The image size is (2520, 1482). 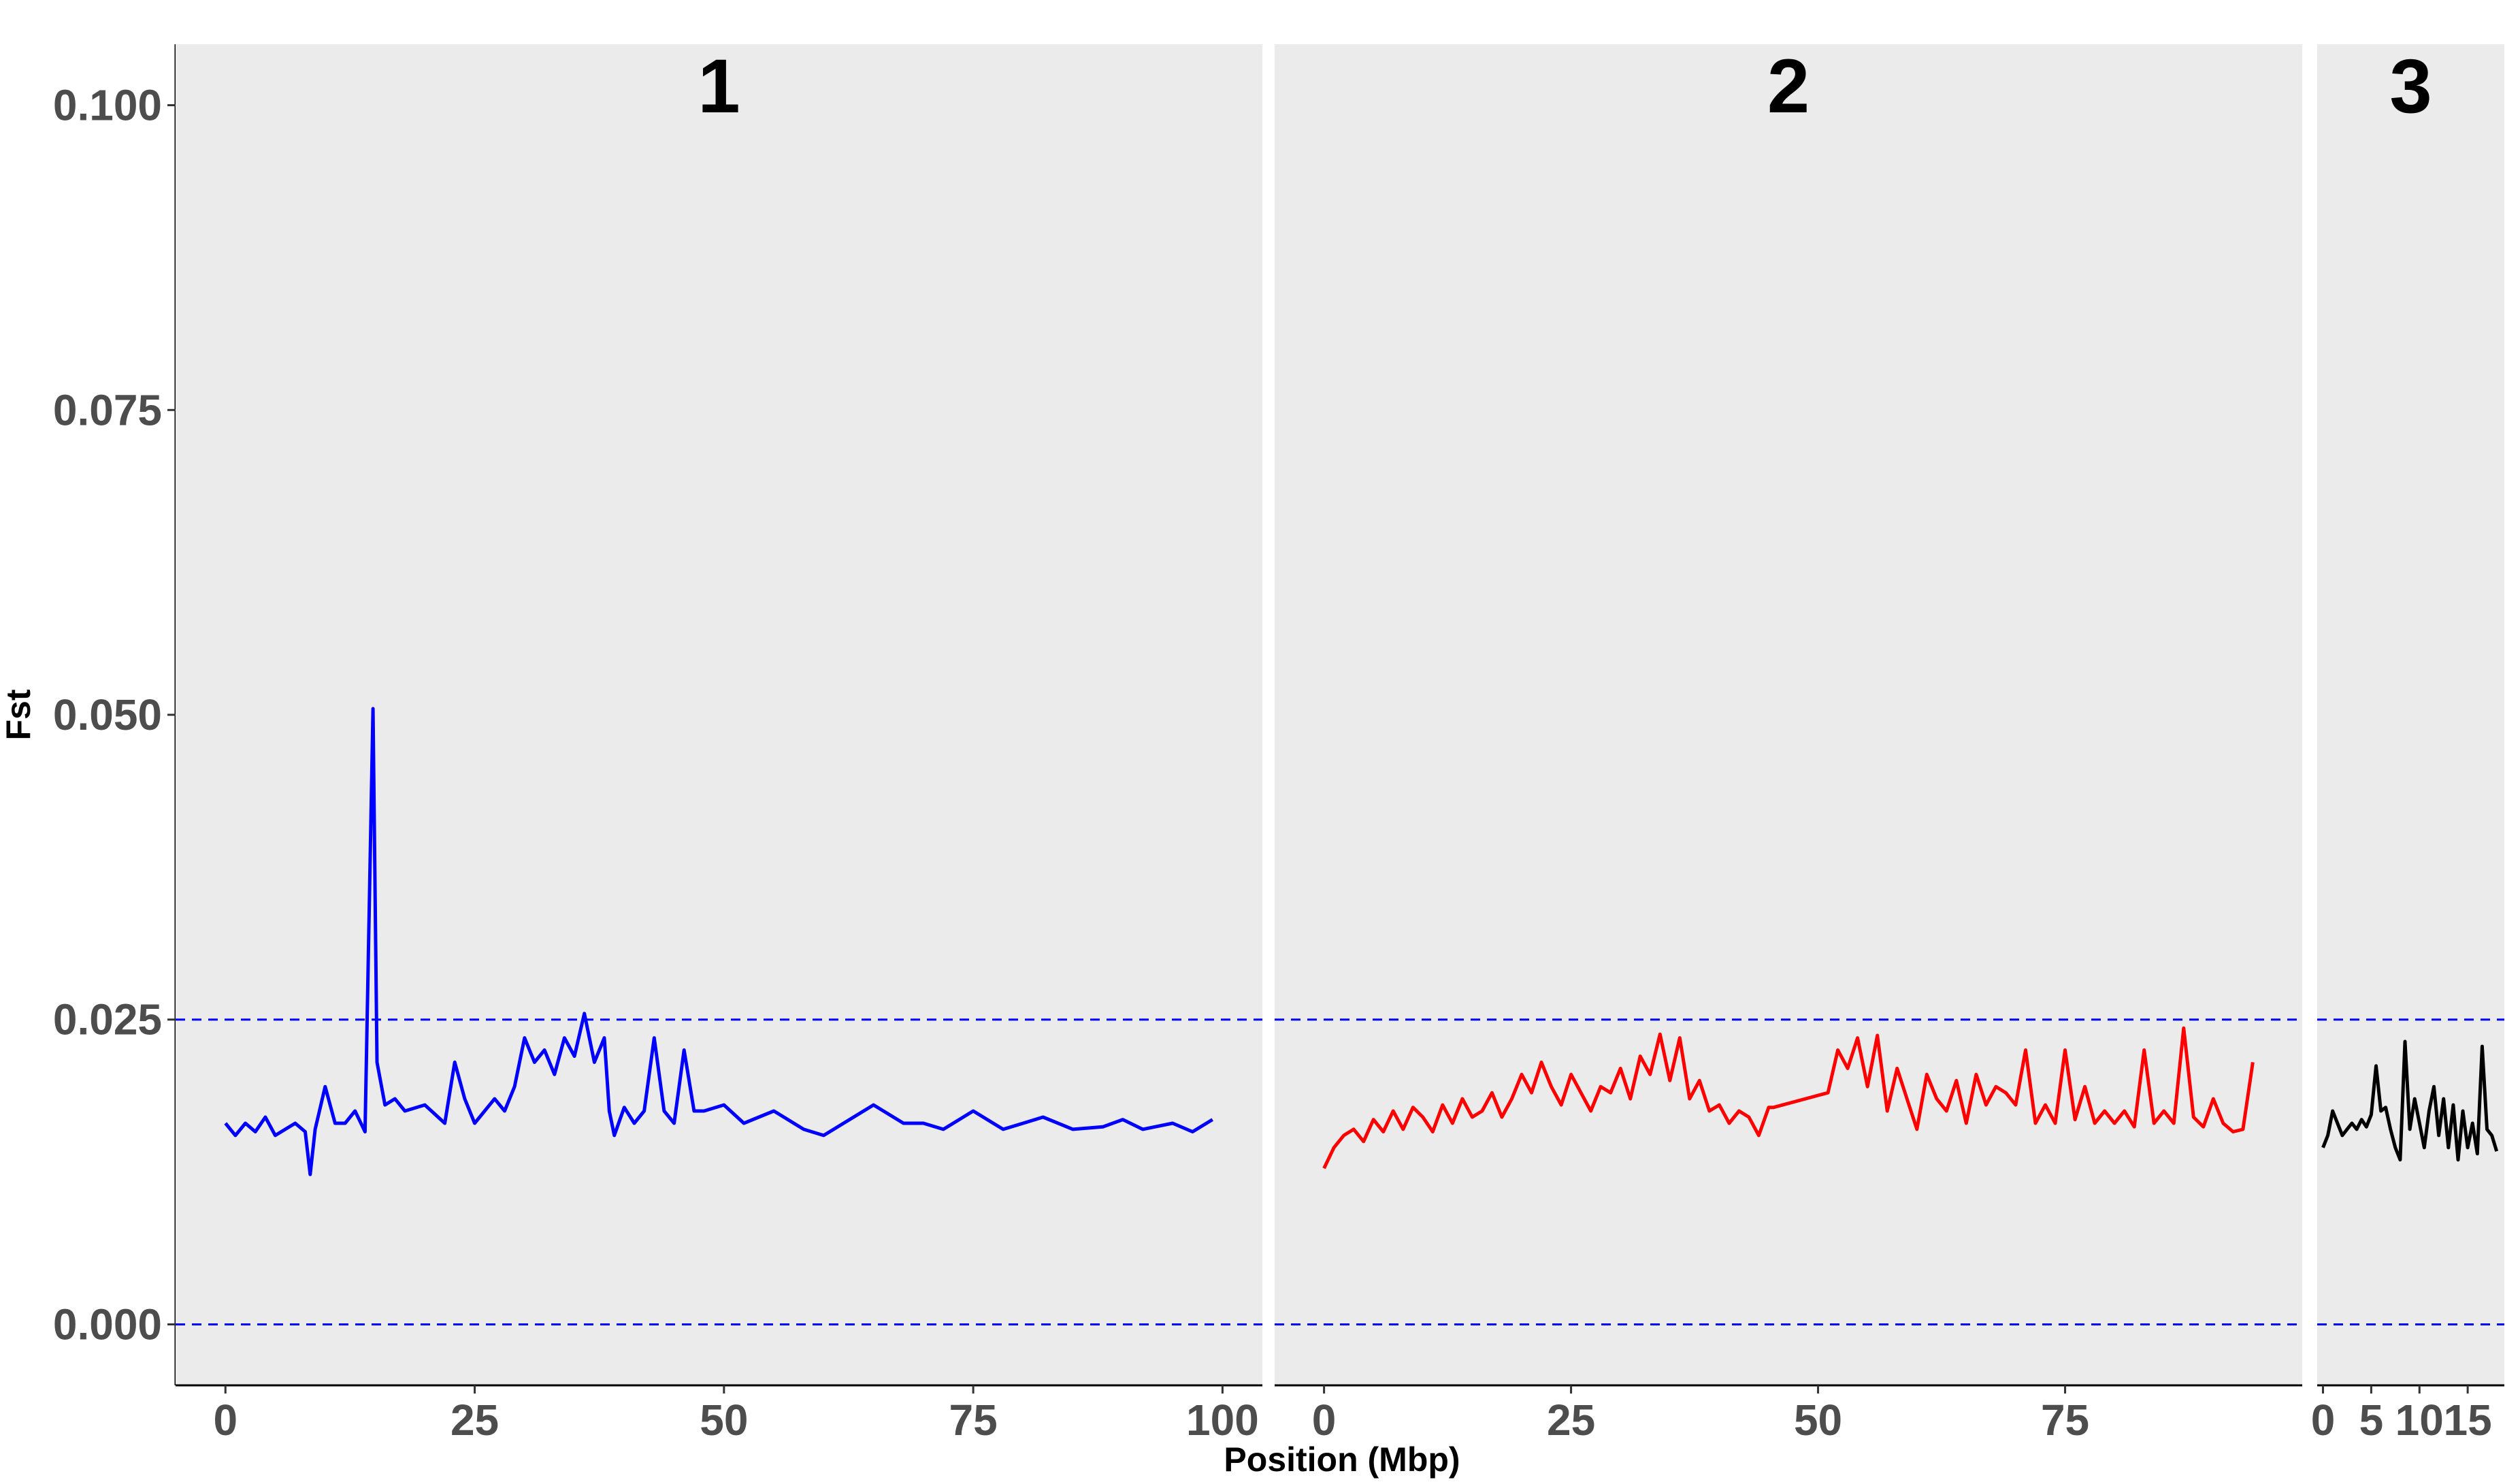 What do you see at coordinates (107, 1324) in the screenshot?
I see `y-tick-label: 0.000` at bounding box center [107, 1324].